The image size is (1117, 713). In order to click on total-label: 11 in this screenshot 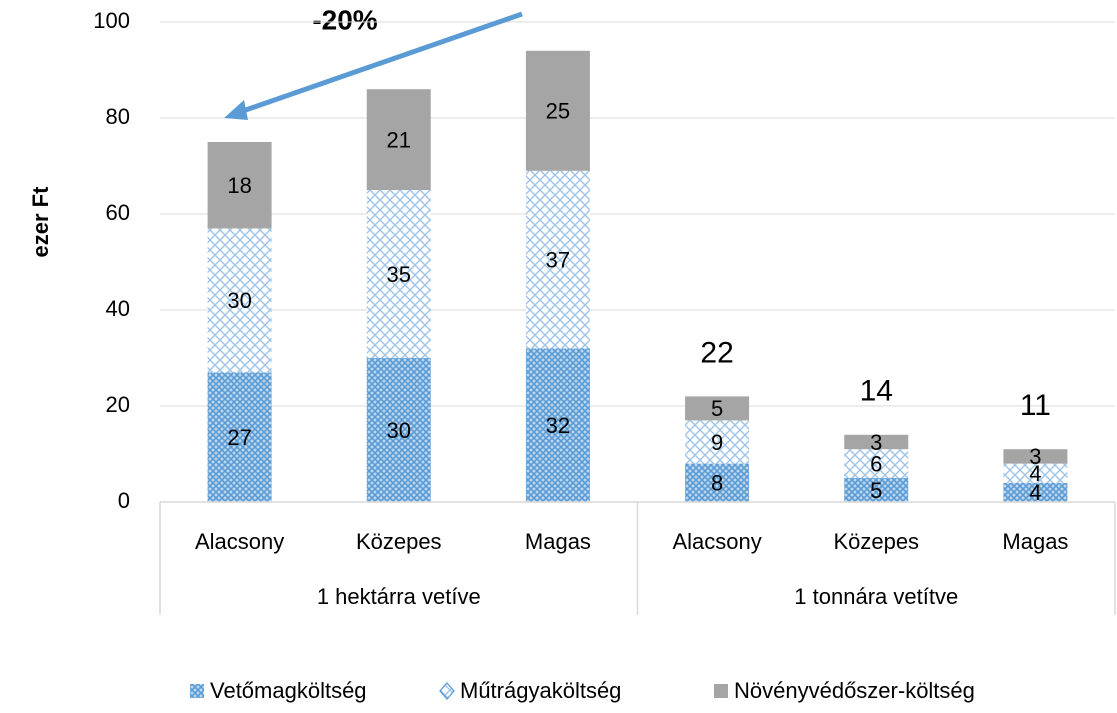, I will do `click(1035, 405)`.